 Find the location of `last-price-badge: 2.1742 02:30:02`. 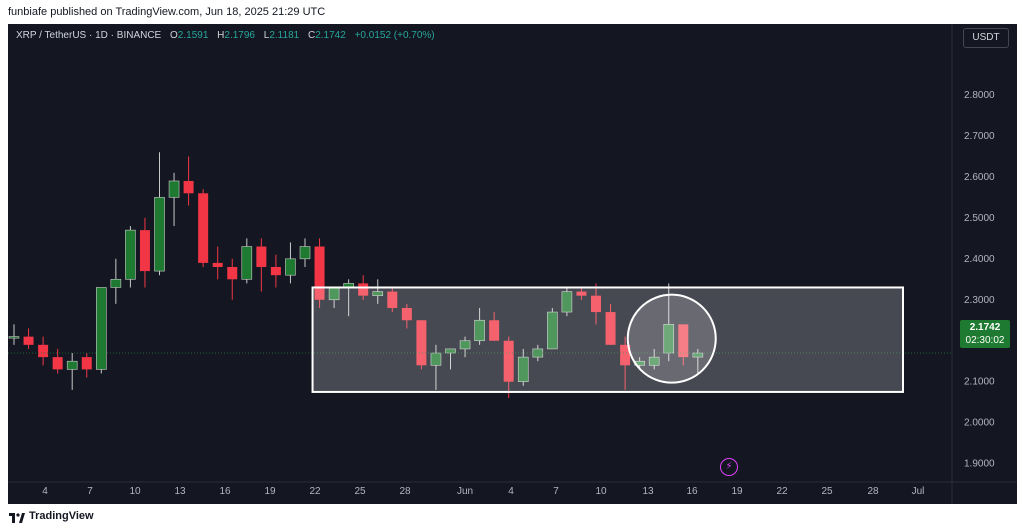

last-price-badge: 2.1742 02:30:02 is located at coordinates (985, 334).